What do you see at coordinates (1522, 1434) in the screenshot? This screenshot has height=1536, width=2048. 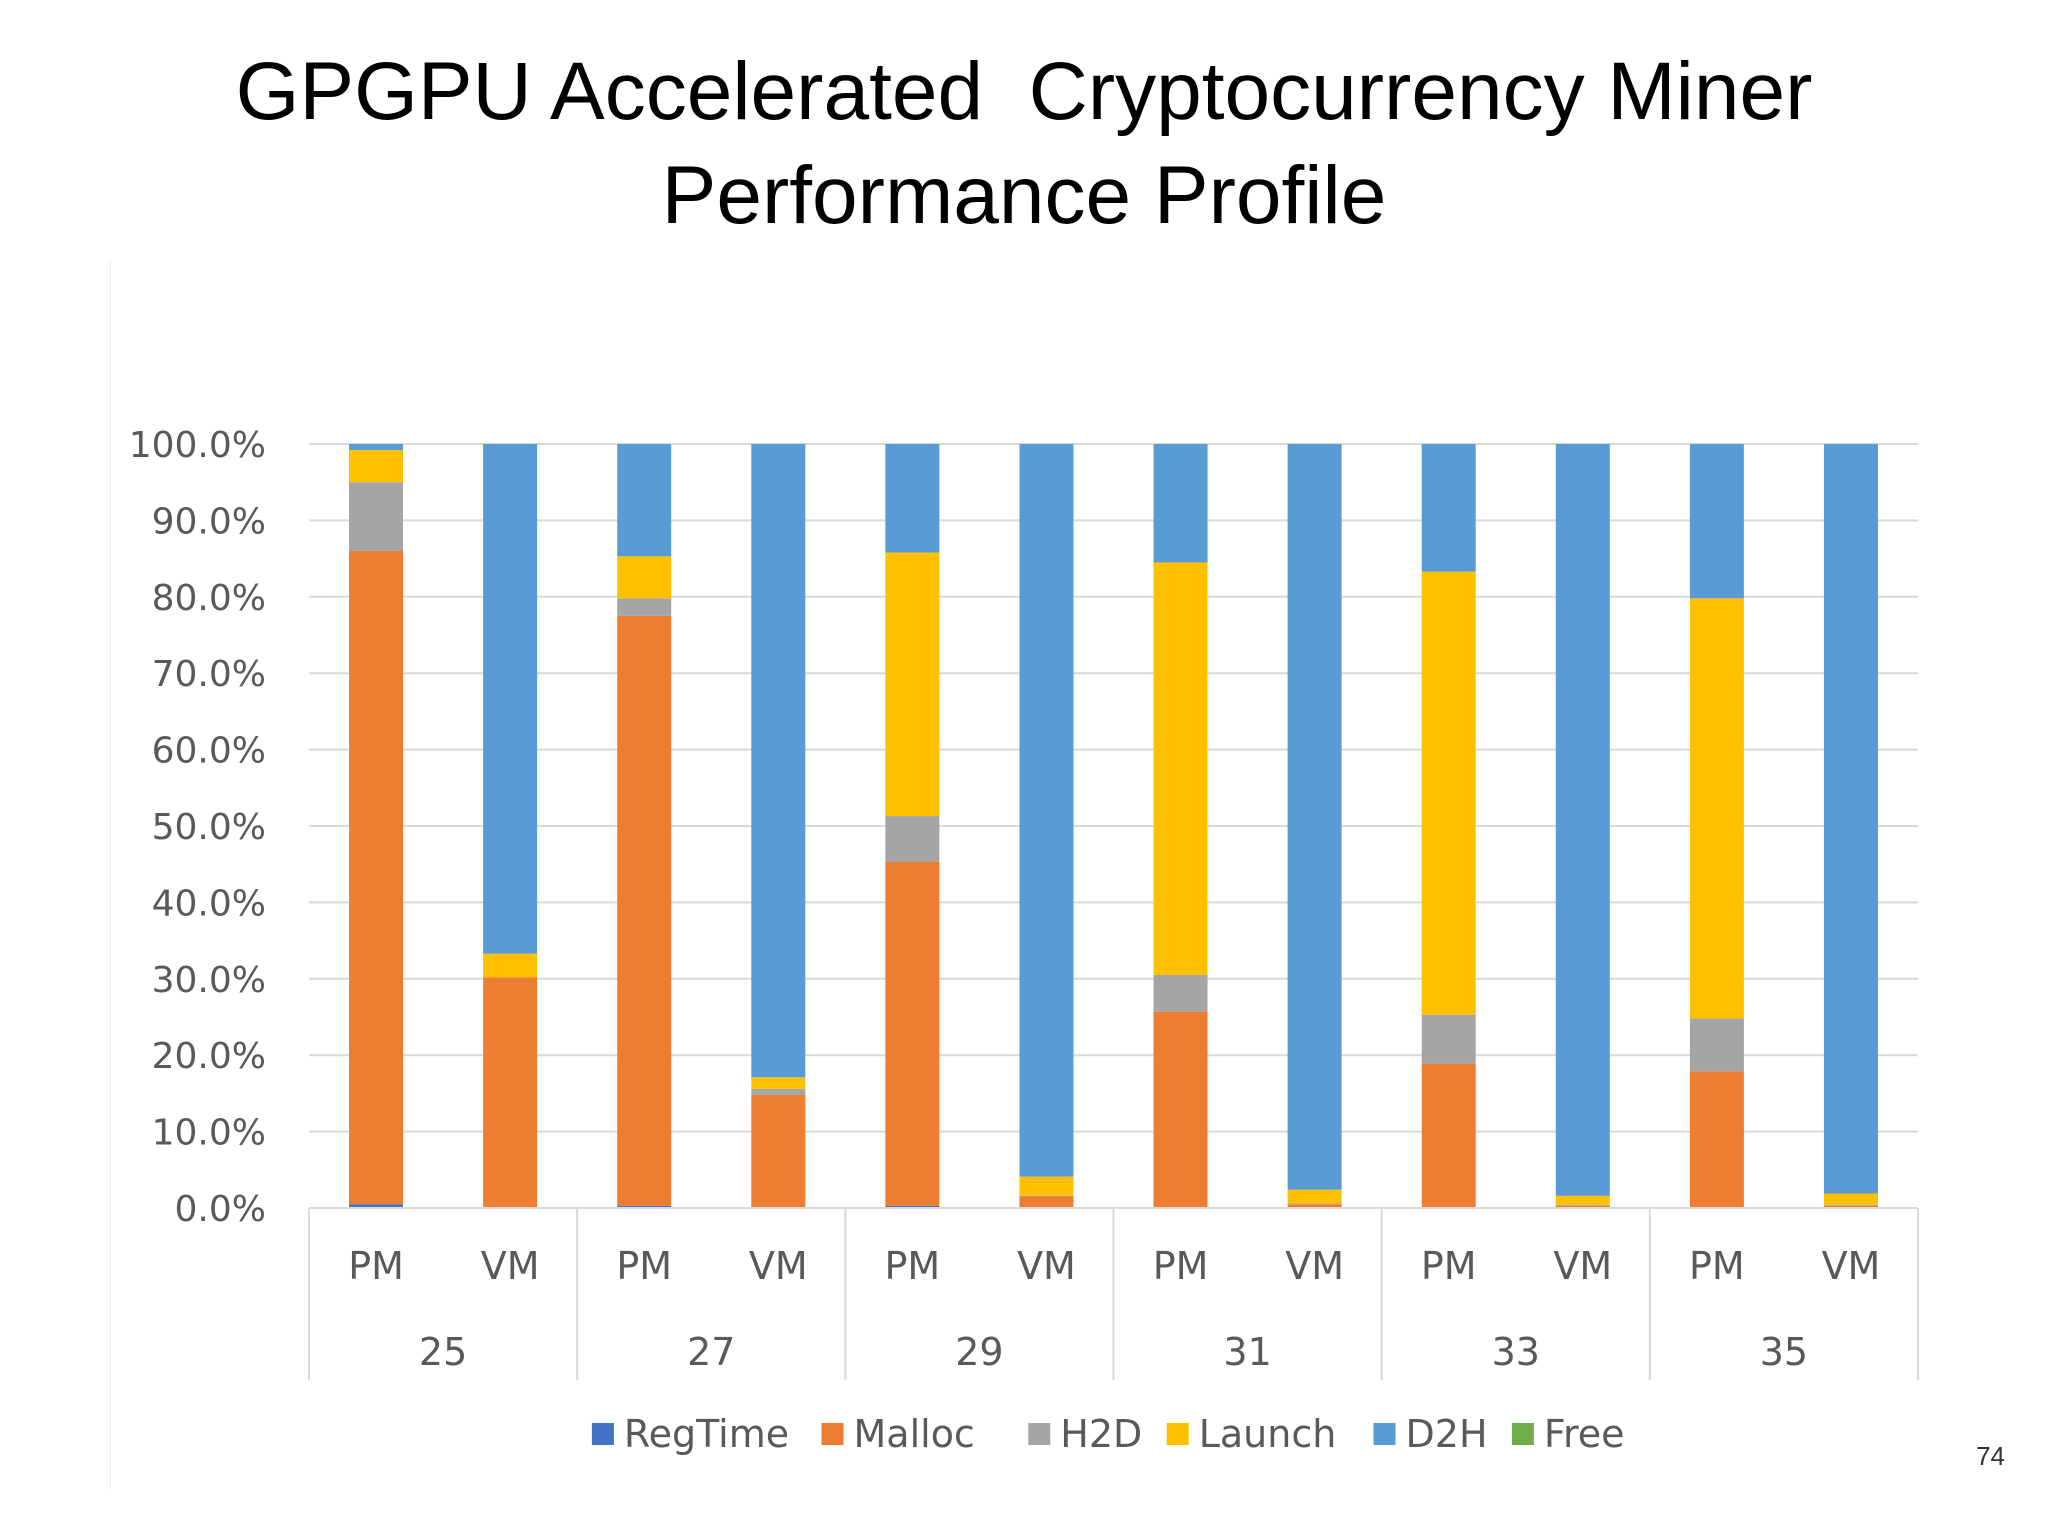 I see `legend-swatch-free` at bounding box center [1522, 1434].